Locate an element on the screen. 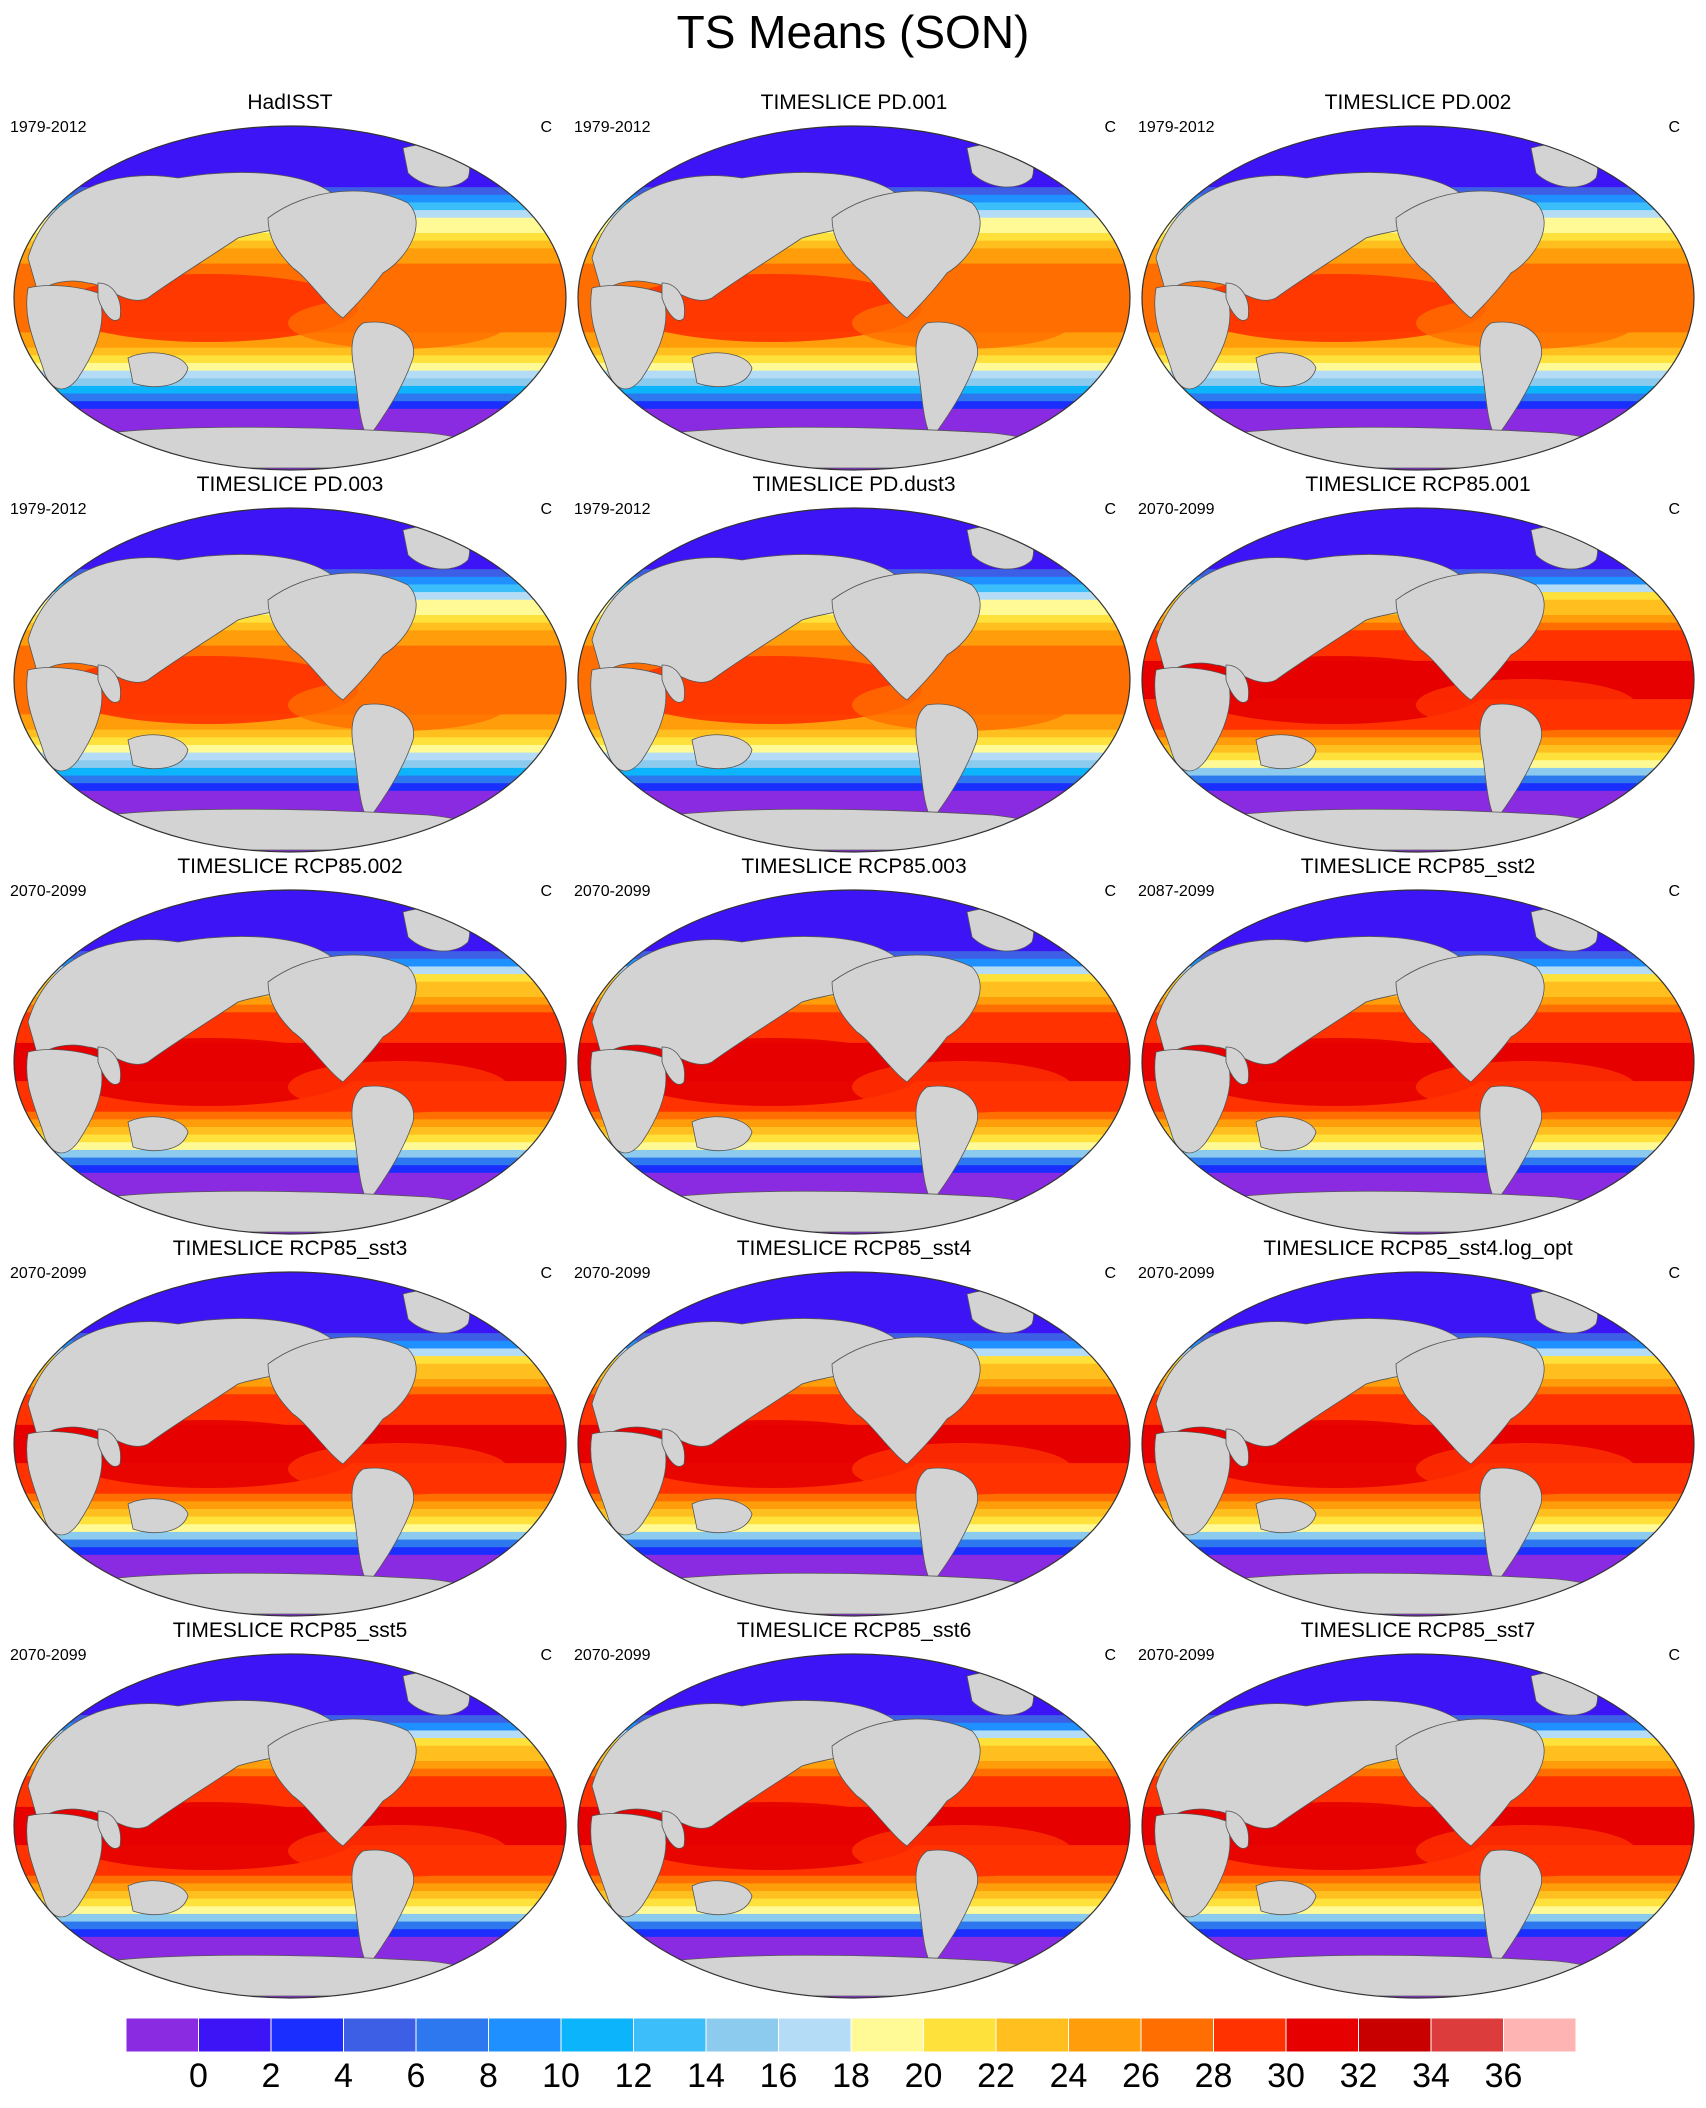 The width and height of the screenshot is (1706, 2108). panel-title: TIMESLICE RCP85_sst7 is located at coordinates (1418, 1630).